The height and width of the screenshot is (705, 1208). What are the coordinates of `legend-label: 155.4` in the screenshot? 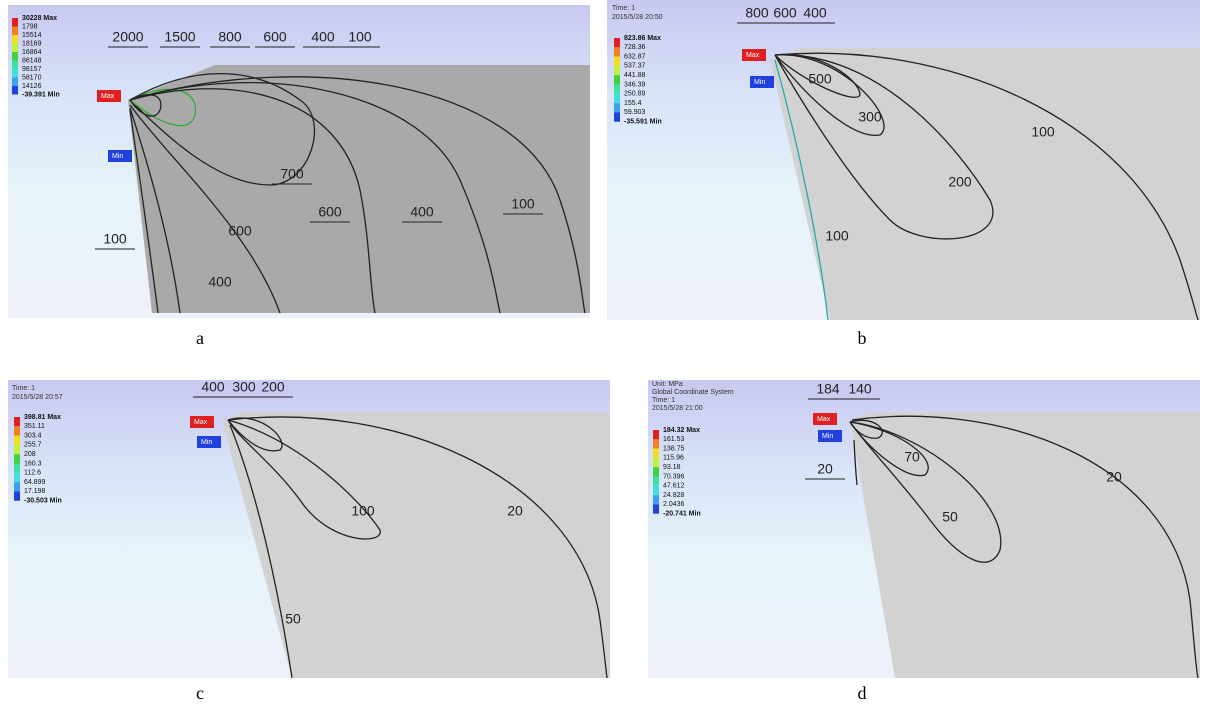 It's located at (633, 103).